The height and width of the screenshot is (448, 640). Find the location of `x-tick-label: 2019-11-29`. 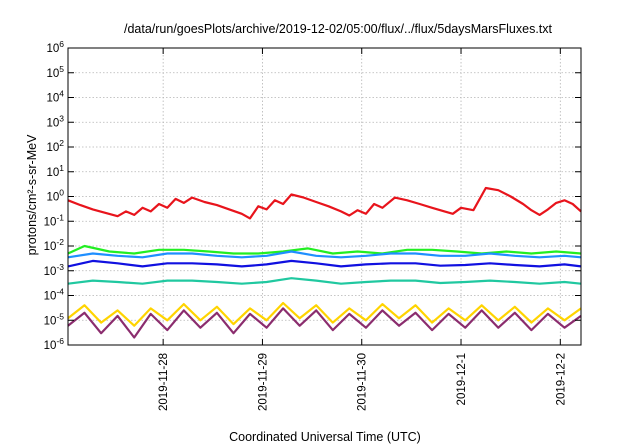

x-tick-label: 2019-11-29 is located at coordinates (263, 382).